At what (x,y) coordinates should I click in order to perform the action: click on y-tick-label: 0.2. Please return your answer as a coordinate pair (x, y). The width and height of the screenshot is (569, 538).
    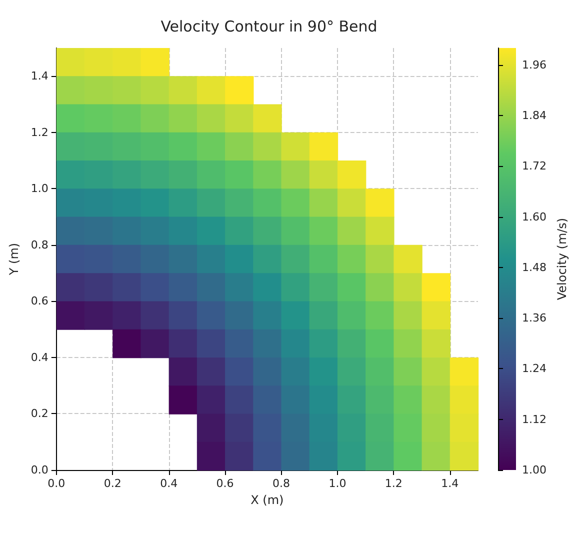
    Looking at the image, I should click on (39, 413).